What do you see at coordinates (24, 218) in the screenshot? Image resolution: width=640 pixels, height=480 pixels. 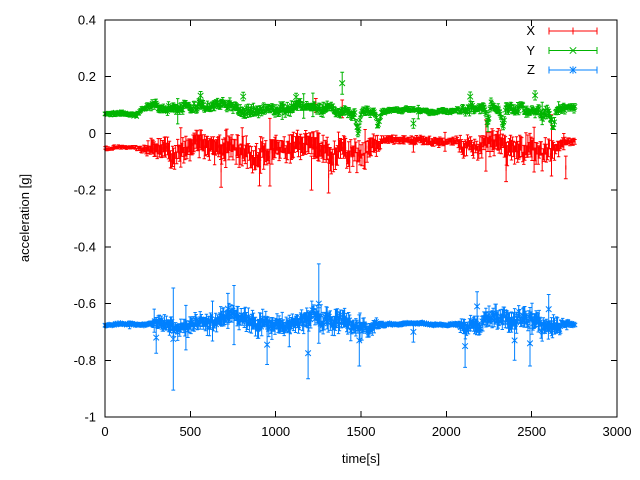 I see `y-axis-title: acceleration [g]` at bounding box center [24, 218].